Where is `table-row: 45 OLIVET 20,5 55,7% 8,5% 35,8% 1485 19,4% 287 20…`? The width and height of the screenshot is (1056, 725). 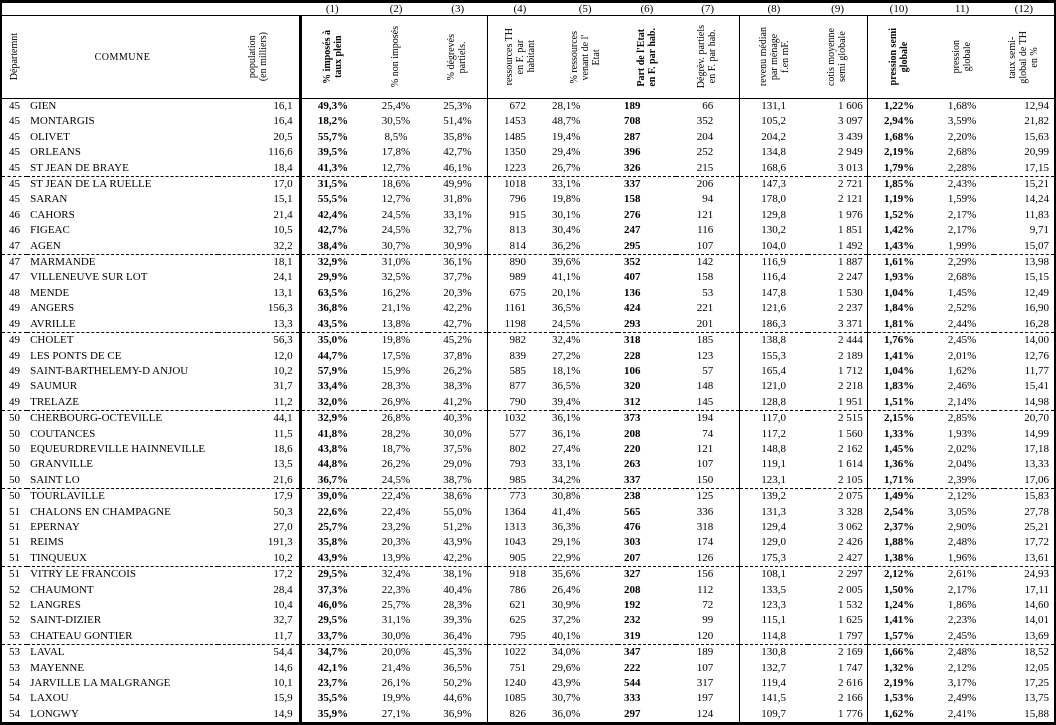
table-row: 45 OLIVET 20,5 55,7% 8,5% 35,8% 1485 19,4% 287 20… is located at coordinates (528, 137).